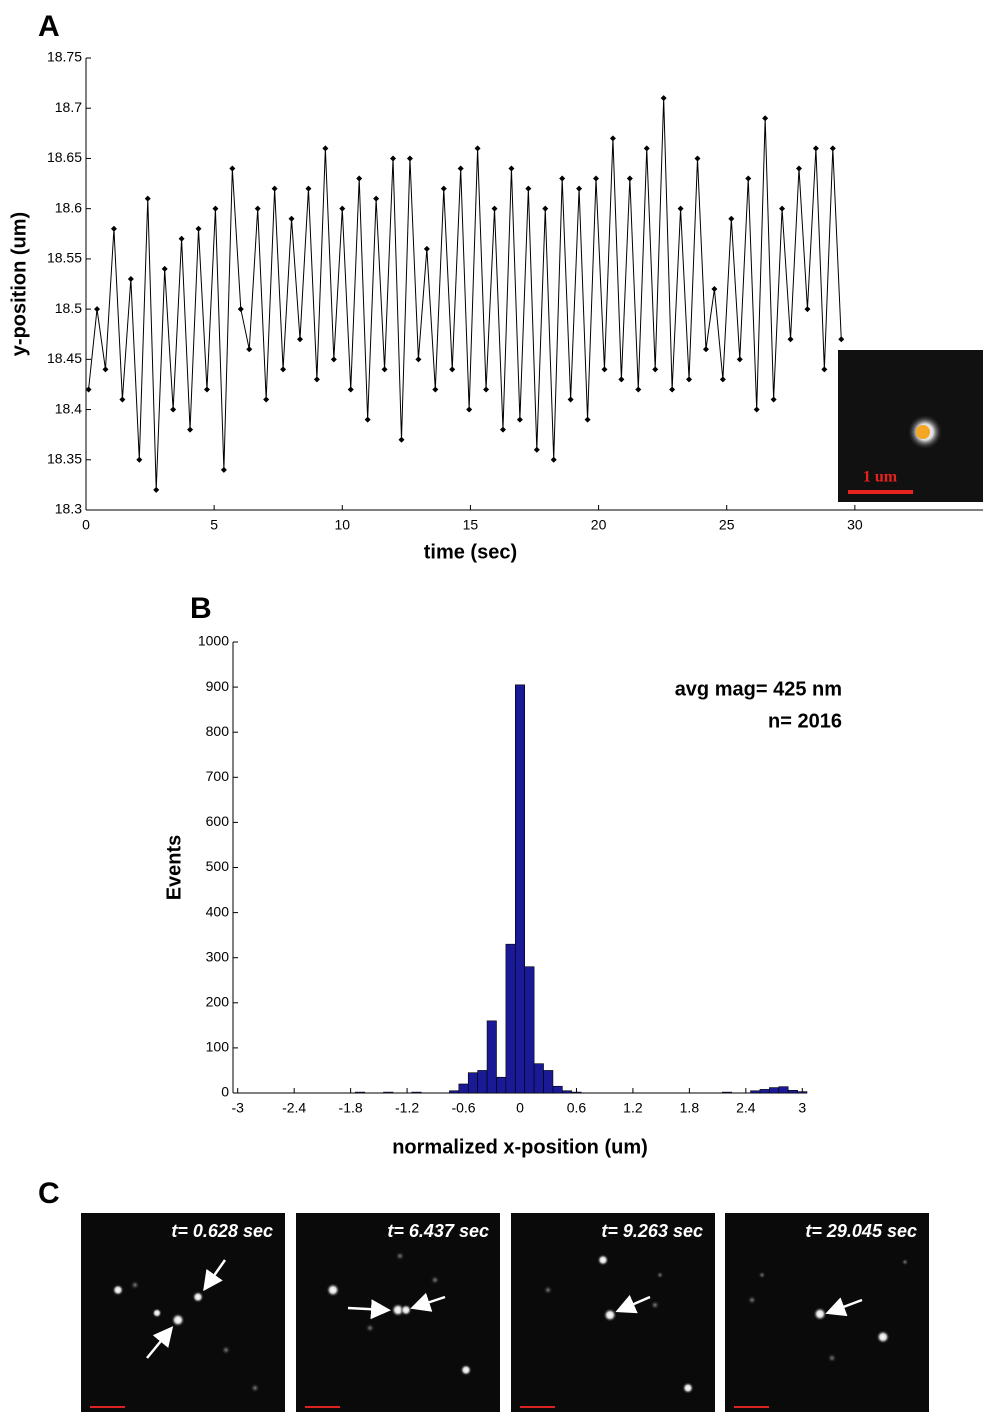 This screenshot has width=983, height=1412. I want to click on snapshot: t= 9.263 sec, so click(613, 1312).